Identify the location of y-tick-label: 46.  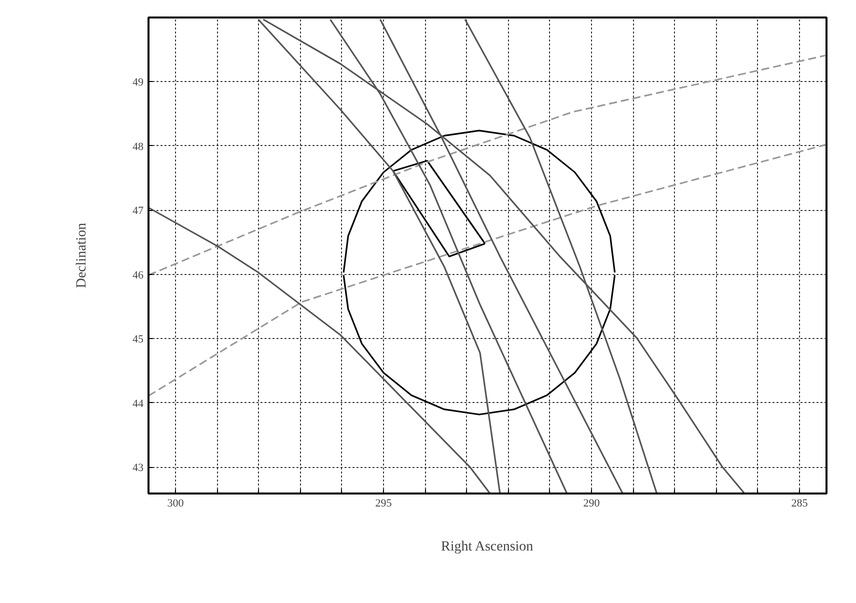
(138, 275).